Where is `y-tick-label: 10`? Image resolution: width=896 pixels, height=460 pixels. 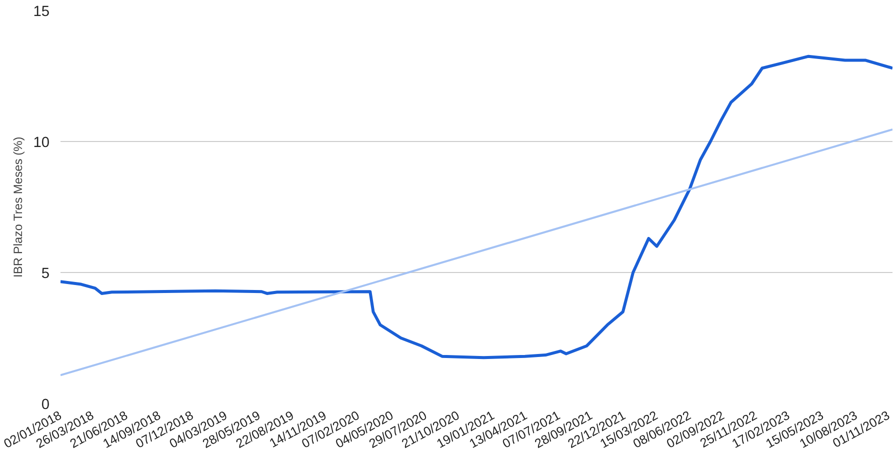 y-tick-label: 10 is located at coordinates (41, 143).